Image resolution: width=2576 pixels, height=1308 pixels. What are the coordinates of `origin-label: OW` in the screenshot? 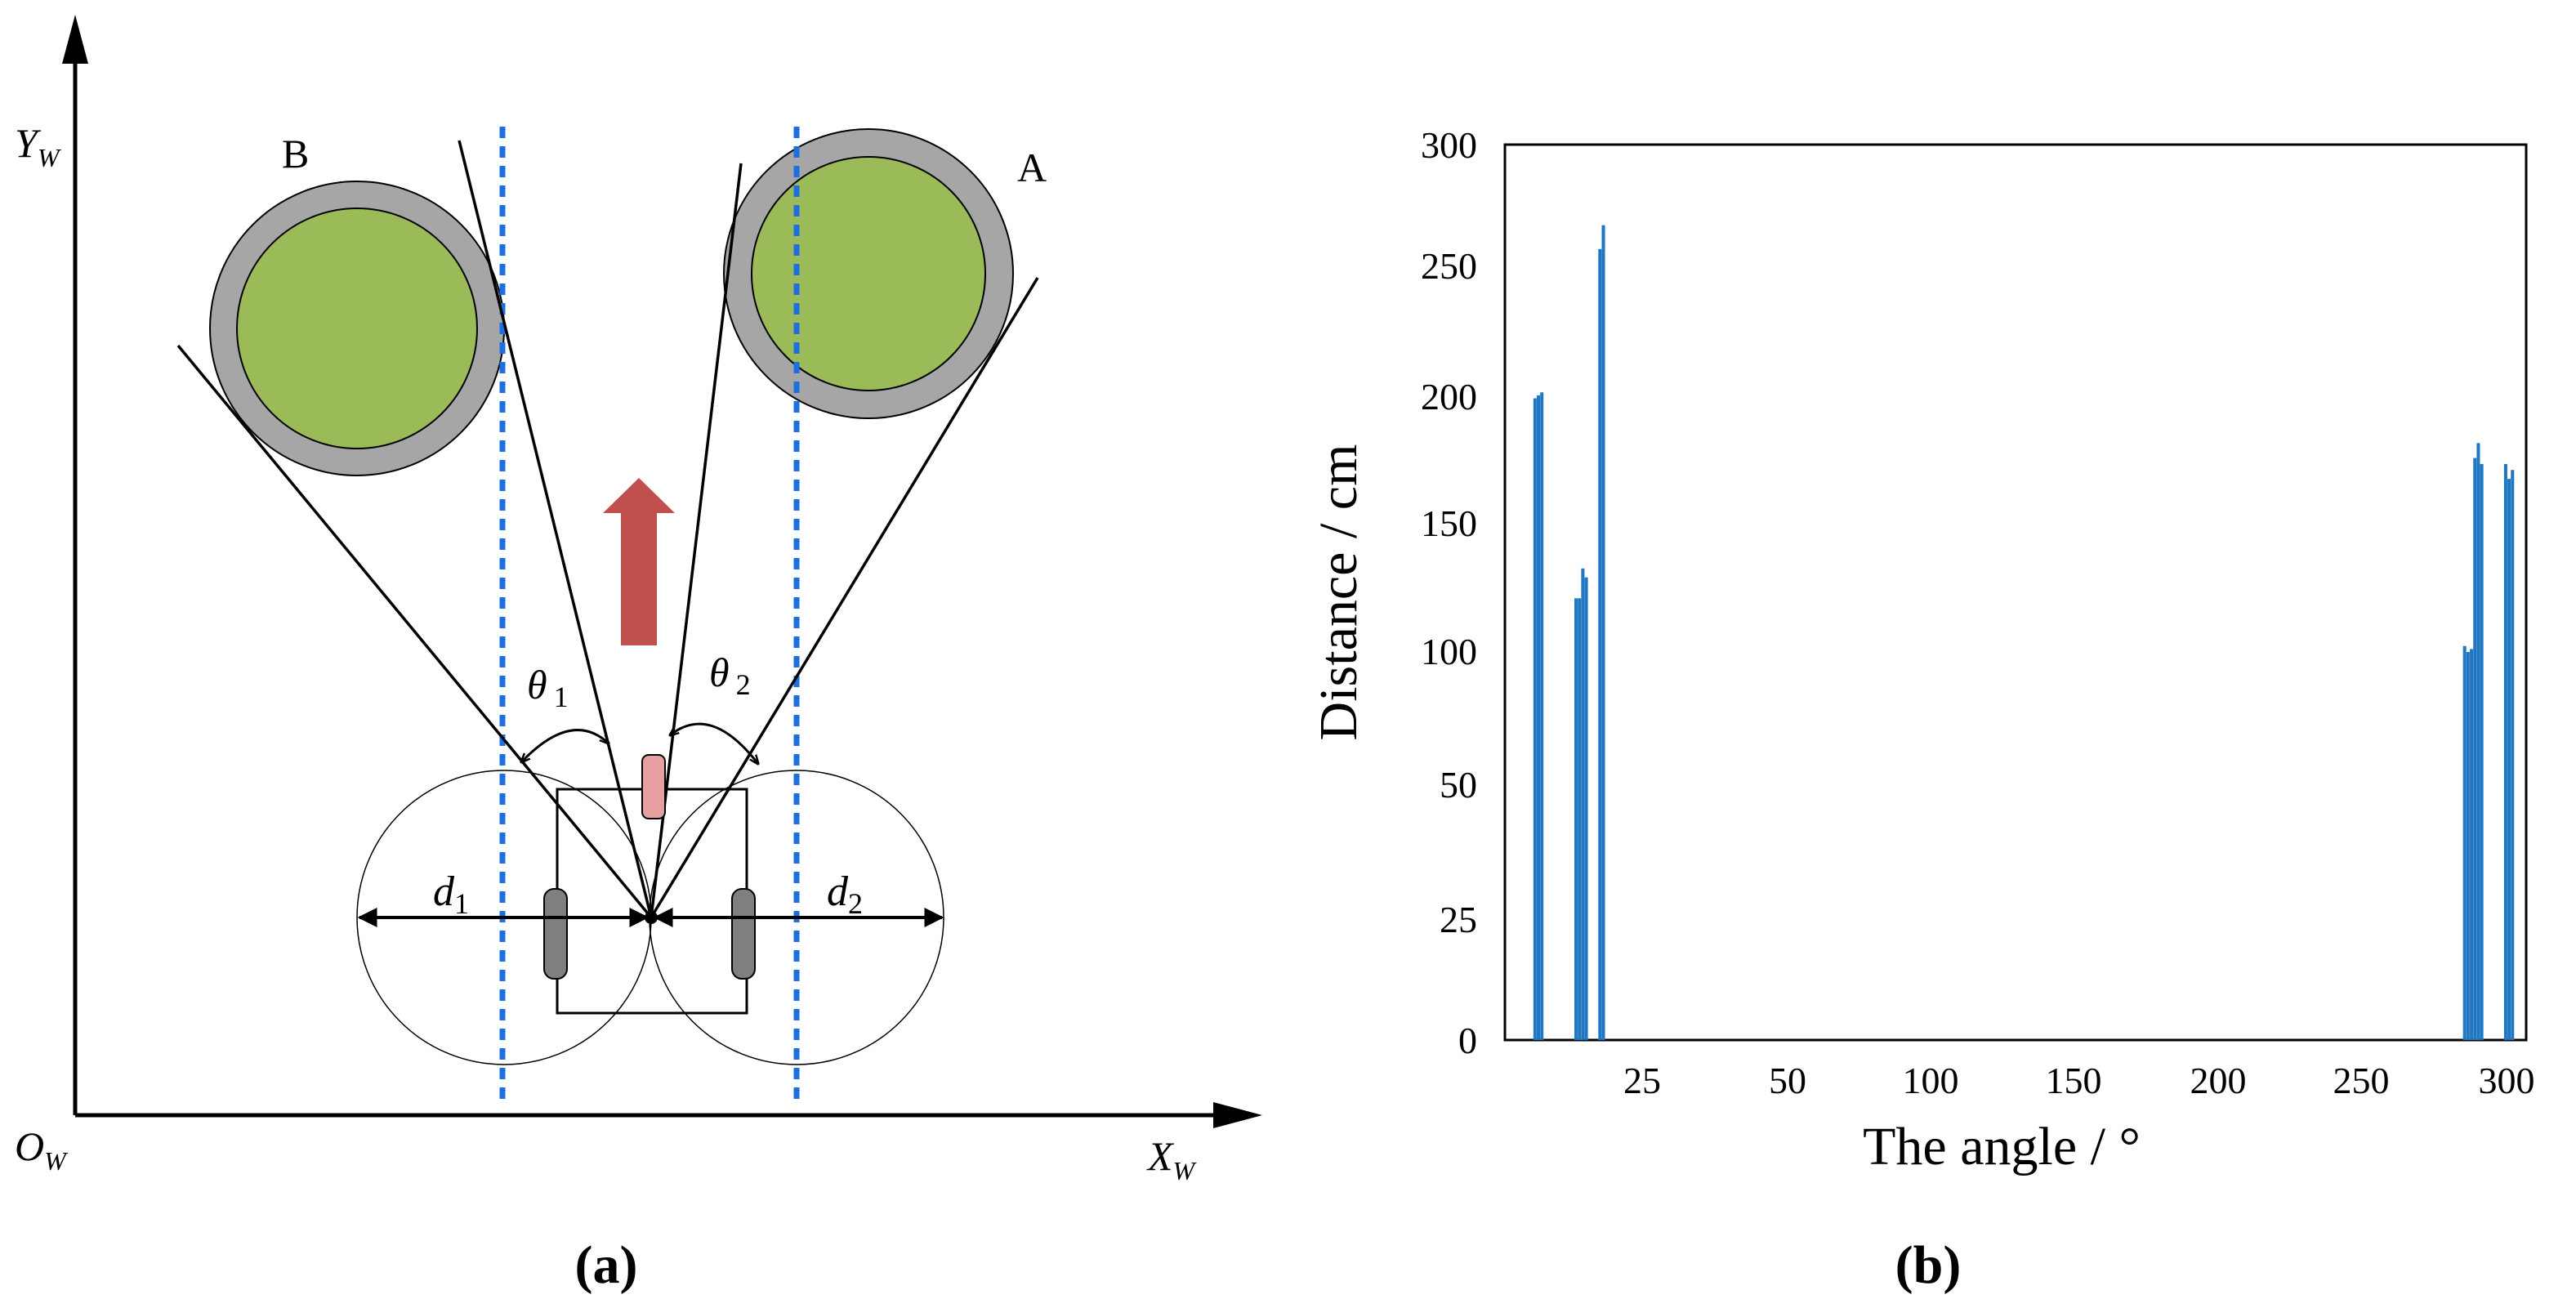 It's located at (42, 1149).